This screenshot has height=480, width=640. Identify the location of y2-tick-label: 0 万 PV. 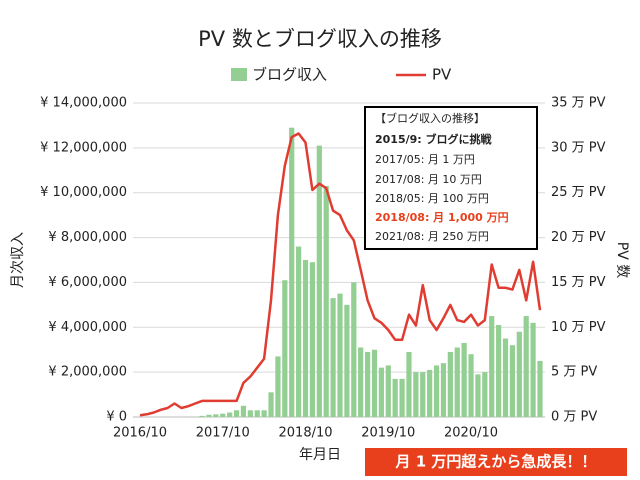
(574, 417).